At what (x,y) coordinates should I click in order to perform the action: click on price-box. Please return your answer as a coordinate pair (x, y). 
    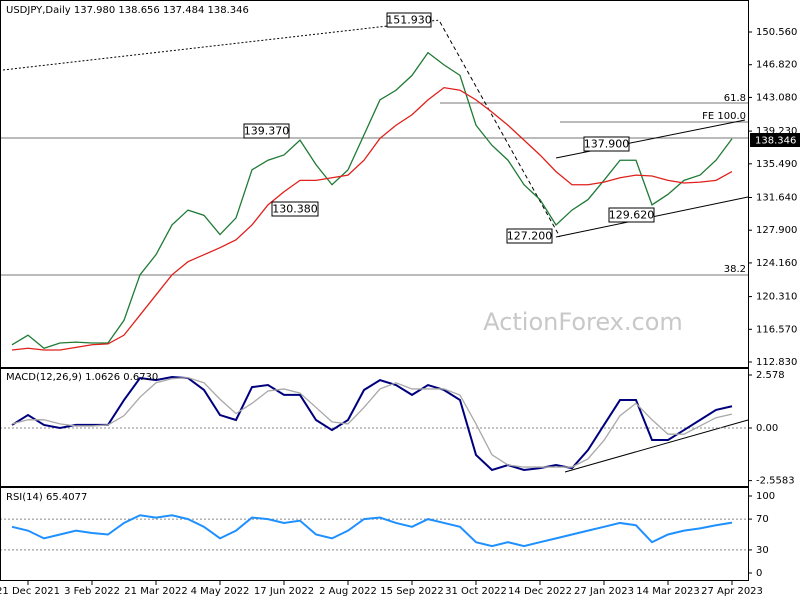
    Looking at the image, I should click on (775, 140).